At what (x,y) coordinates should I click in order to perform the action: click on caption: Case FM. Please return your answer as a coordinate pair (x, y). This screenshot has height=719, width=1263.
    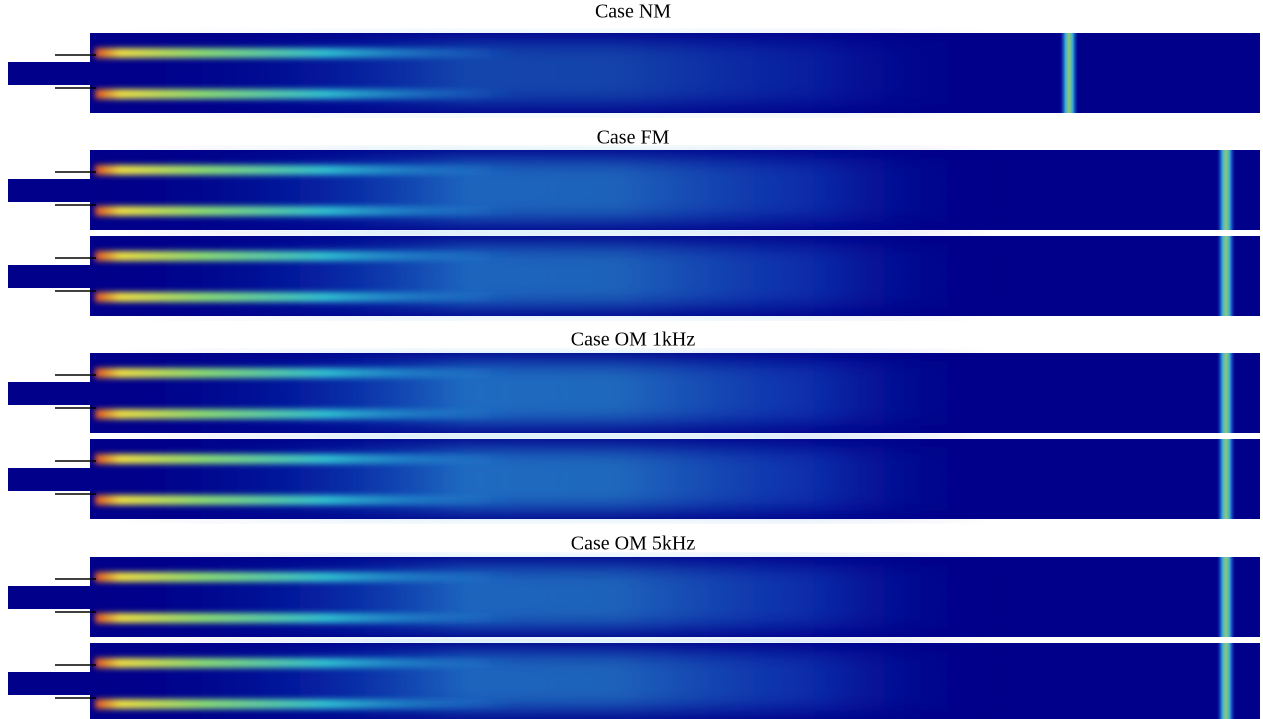
    Looking at the image, I should click on (633, 138).